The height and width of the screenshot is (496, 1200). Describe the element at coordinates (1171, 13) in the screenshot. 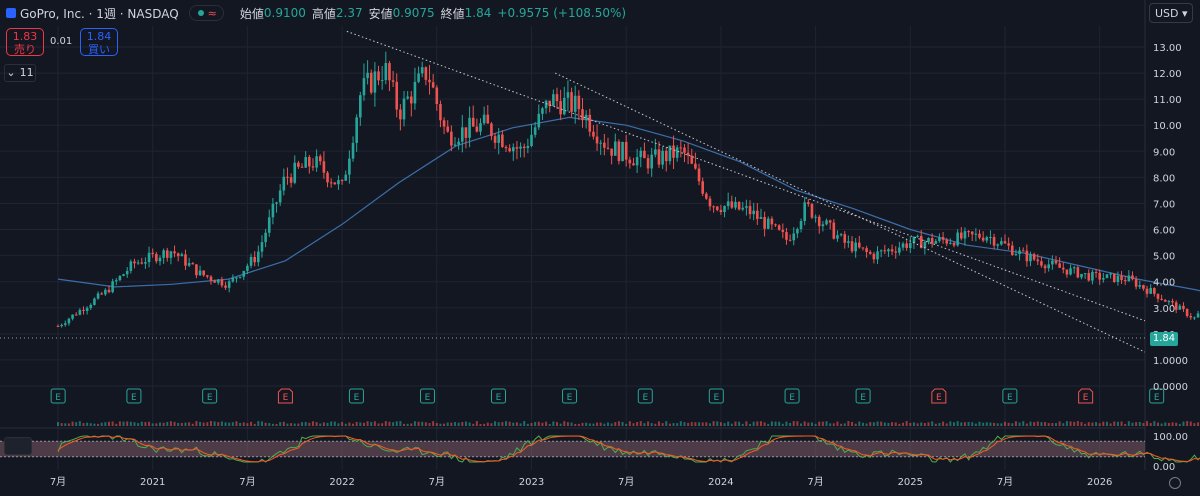

I see `currency-select: USD ▾` at that location.